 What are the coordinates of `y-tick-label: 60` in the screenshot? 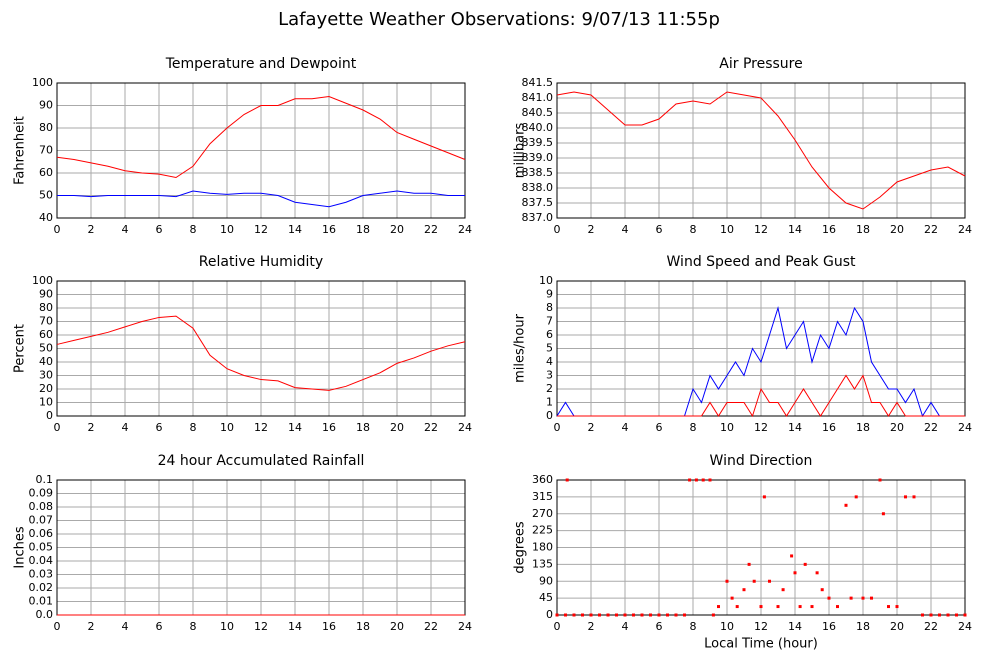 It's located at (46, 334).